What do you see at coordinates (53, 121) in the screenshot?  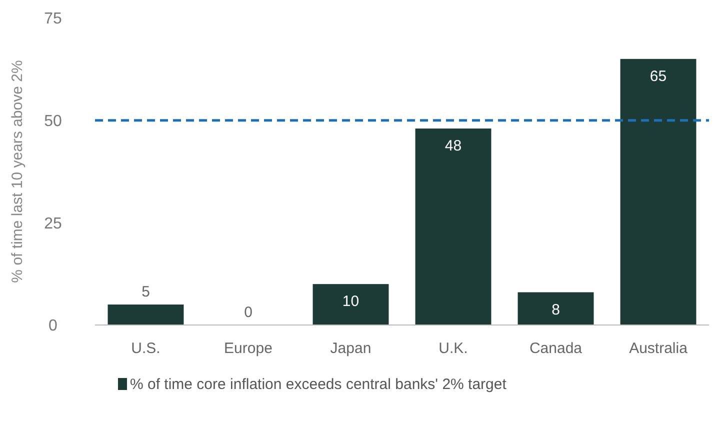 I see `y-tick-label: 50` at bounding box center [53, 121].